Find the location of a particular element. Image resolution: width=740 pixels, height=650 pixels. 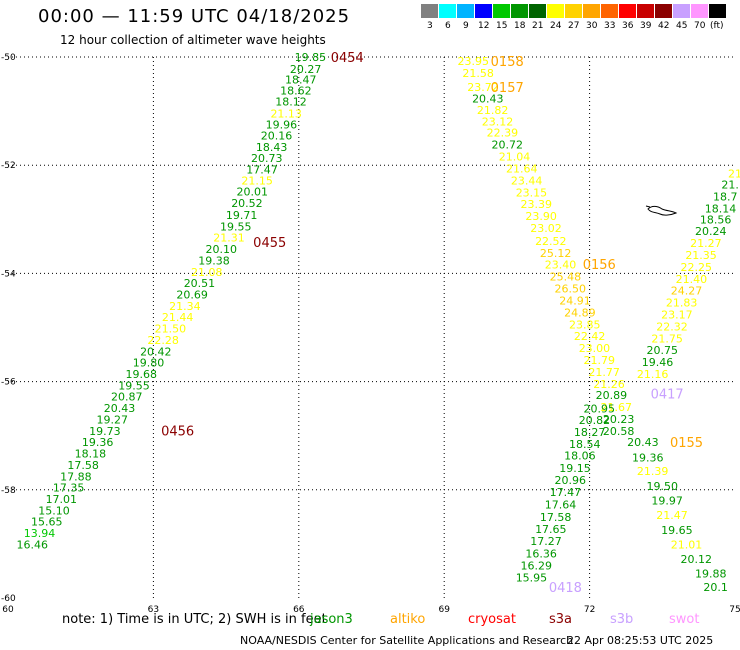

track-time-label: 0417 is located at coordinates (667, 395).